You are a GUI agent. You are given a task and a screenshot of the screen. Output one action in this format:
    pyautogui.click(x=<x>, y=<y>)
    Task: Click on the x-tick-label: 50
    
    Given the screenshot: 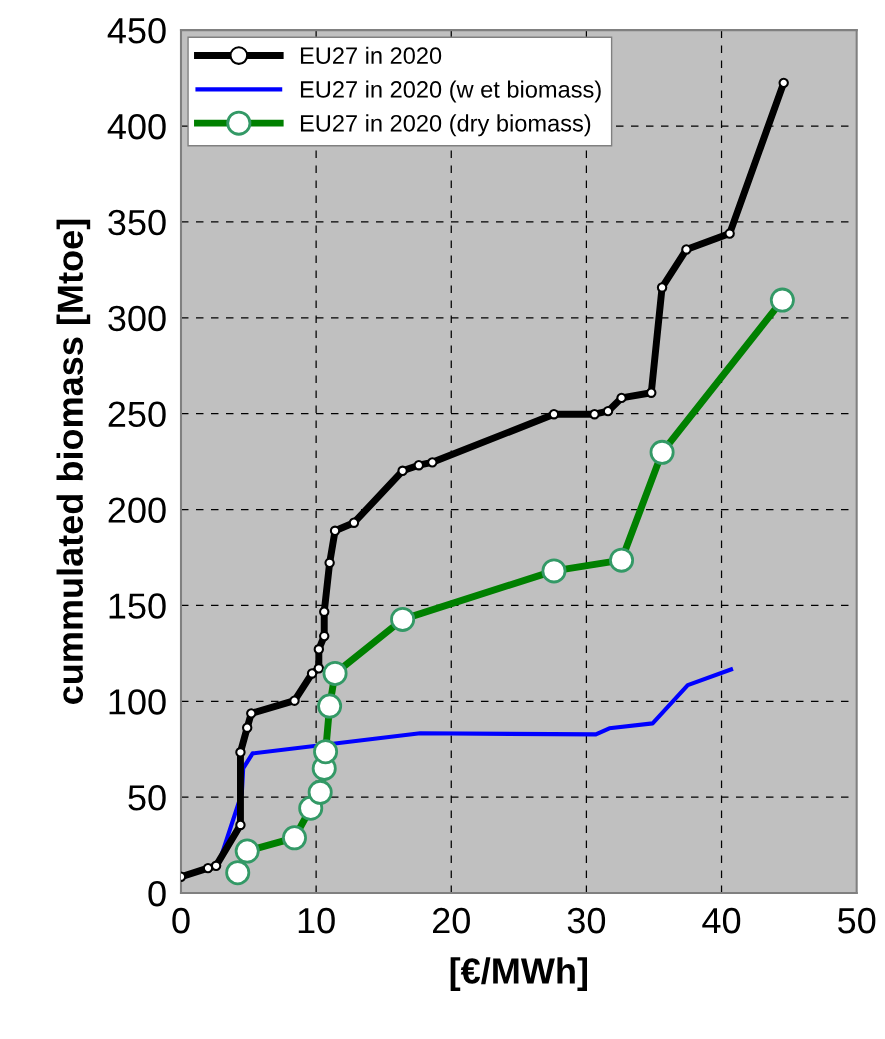 What is the action you would take?
    pyautogui.click(x=857, y=920)
    